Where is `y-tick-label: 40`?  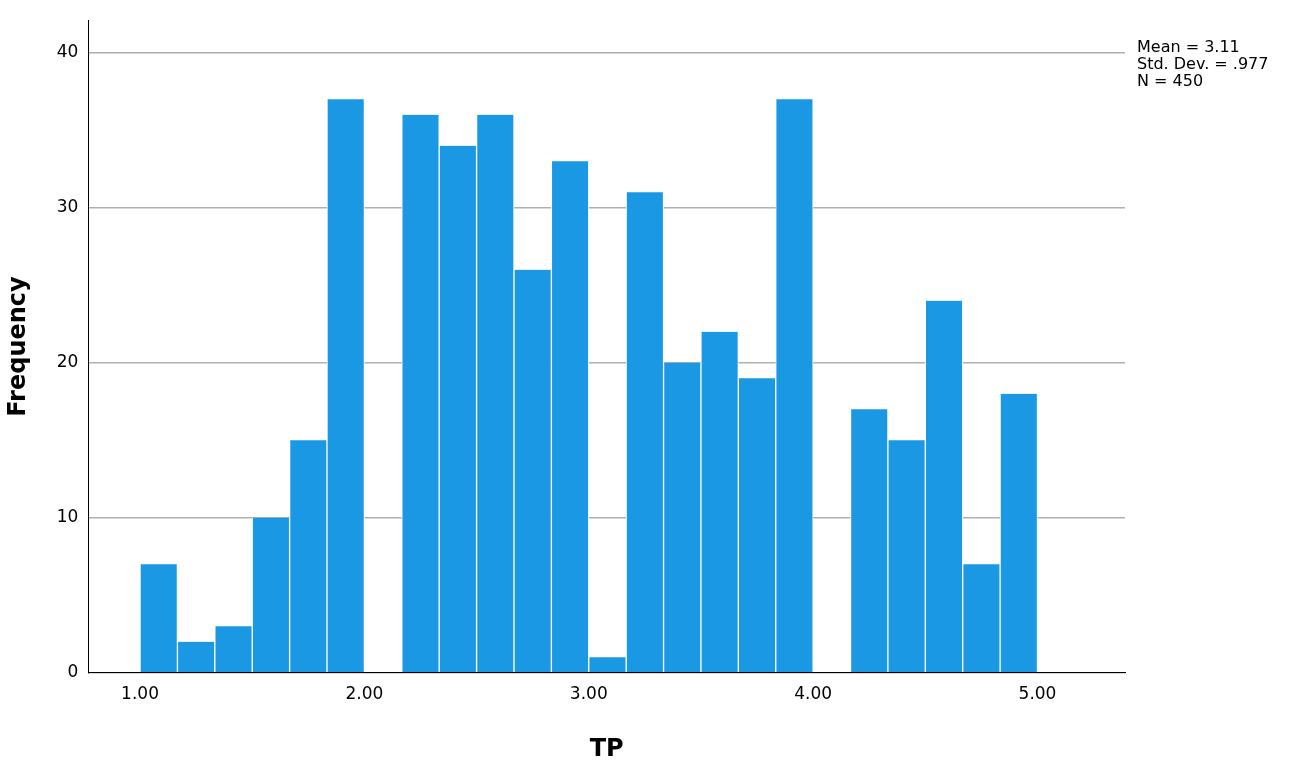
y-tick-label: 40 is located at coordinates (67, 51).